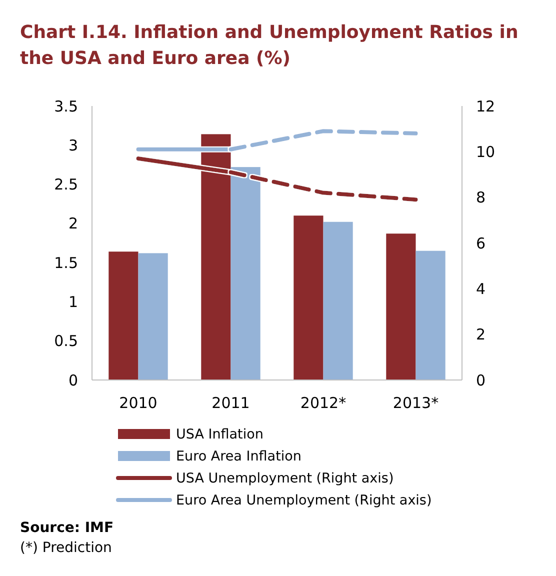  What do you see at coordinates (67, 528) in the screenshot?
I see `source-note: Source: IMF` at bounding box center [67, 528].